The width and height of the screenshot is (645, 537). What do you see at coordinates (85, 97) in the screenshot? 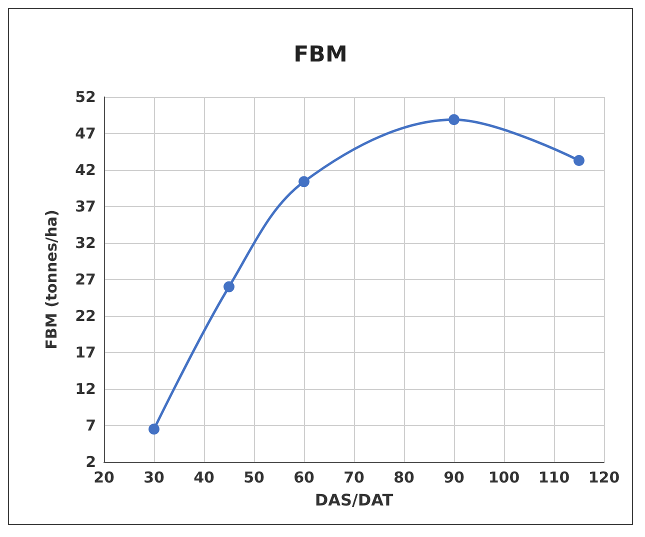
I see `y-tick-label: 52` at bounding box center [85, 97].